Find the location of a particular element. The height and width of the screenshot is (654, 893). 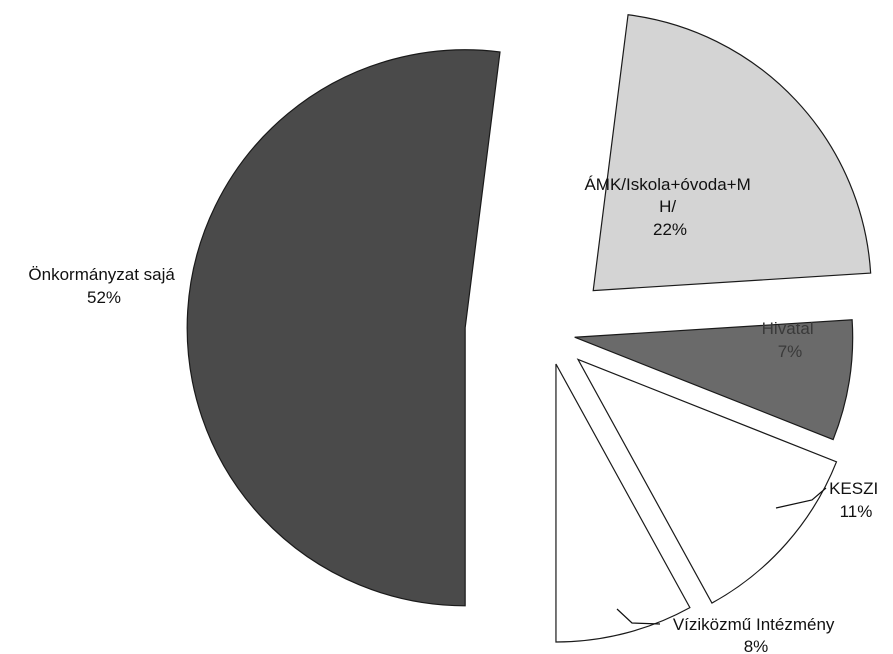

slice-label-onkormanyzat-percent: 52% is located at coordinates (104, 297).